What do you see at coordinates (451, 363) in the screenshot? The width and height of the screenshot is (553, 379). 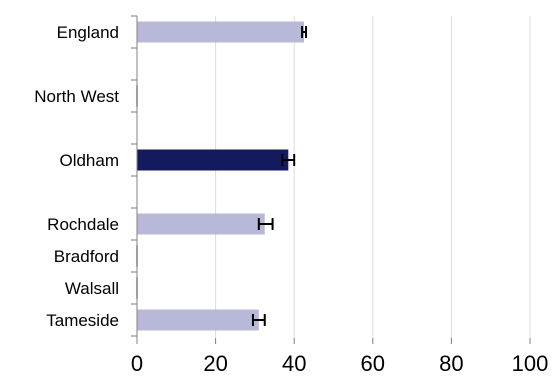 I see `x-tick-label-80: 80` at bounding box center [451, 363].